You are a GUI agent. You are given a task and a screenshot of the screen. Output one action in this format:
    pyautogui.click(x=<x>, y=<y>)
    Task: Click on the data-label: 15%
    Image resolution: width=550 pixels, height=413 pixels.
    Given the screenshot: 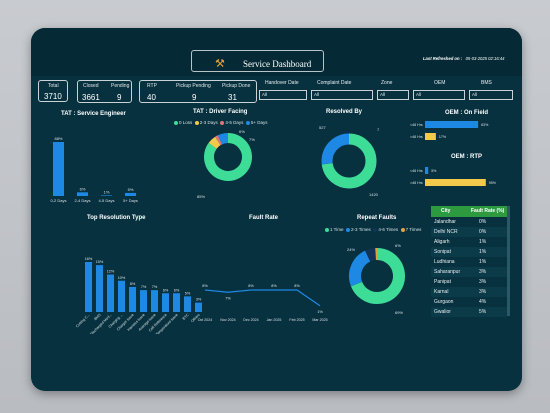 What is the action you would take?
    pyautogui.click(x=100, y=262)
    